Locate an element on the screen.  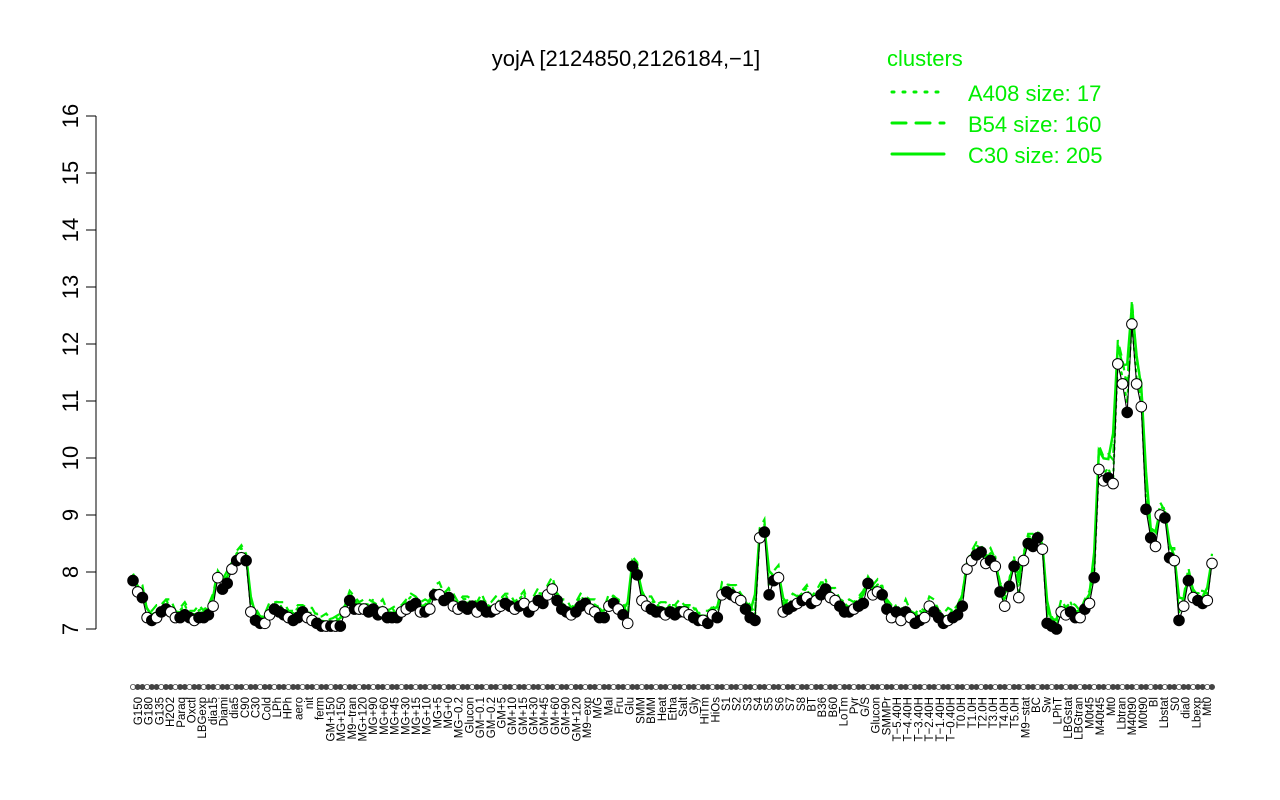
x-tick-label: T3.0H is located at coordinates (994, 712).